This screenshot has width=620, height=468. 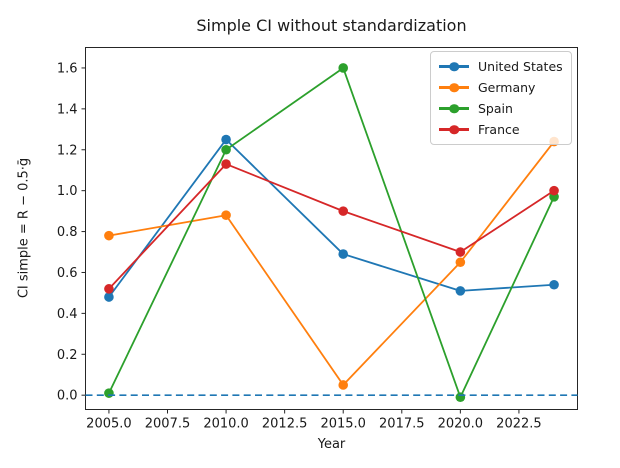 I want to click on legend-label: United States, so click(x=520, y=66).